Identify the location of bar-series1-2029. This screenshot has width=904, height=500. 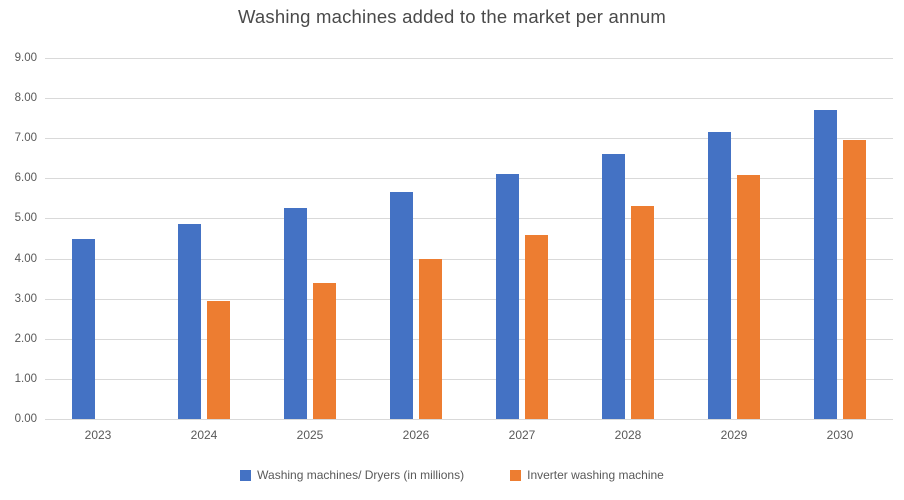
(719, 275).